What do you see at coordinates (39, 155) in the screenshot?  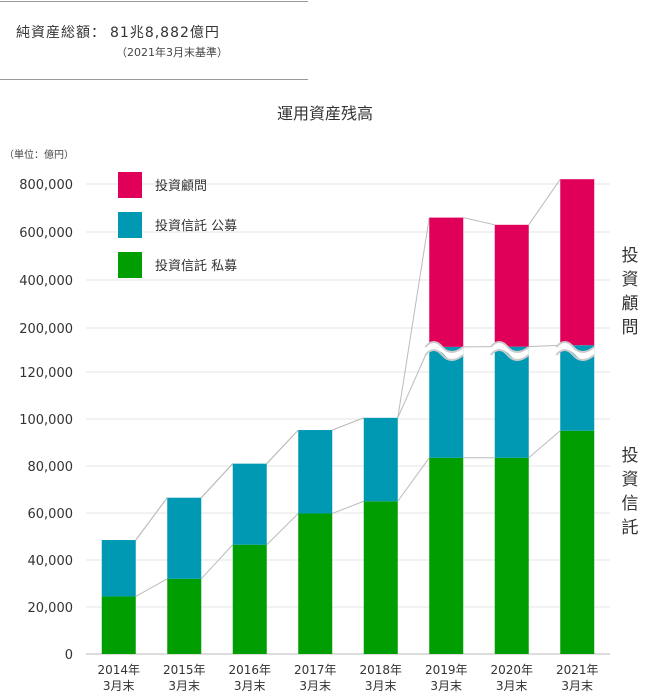 I see `unit-label: （単位：億円）` at bounding box center [39, 155].